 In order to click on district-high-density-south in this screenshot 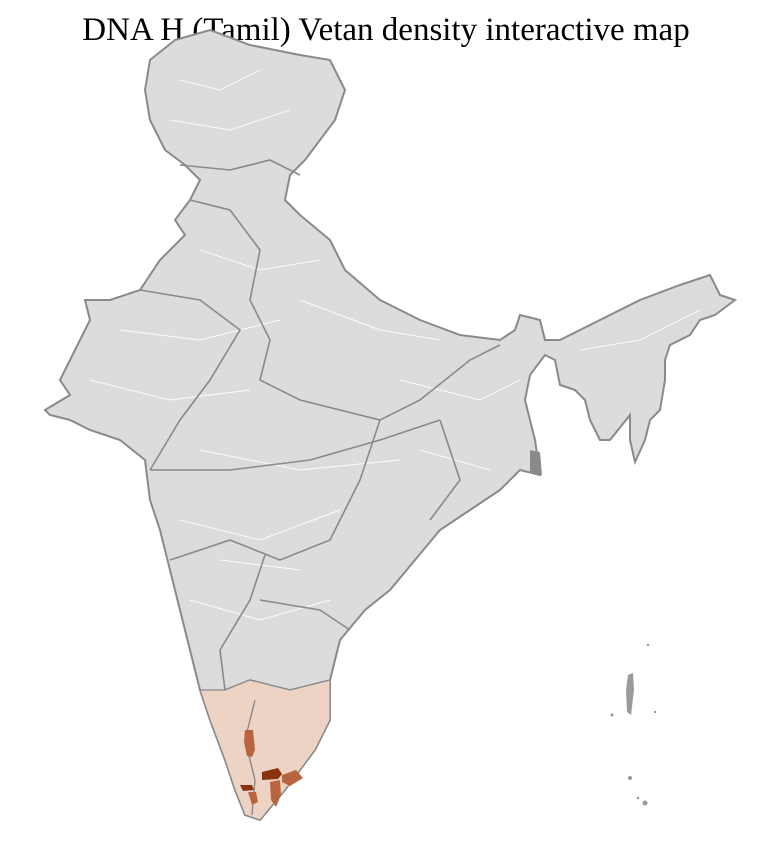, I will do `click(247, 788)`.